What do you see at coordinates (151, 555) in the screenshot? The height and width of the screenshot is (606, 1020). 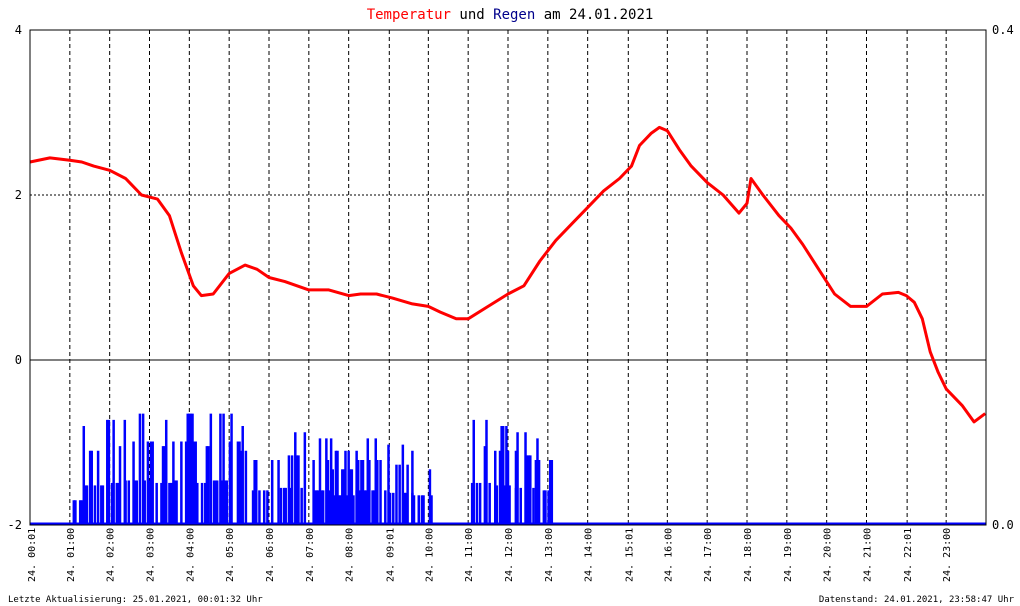 I see `x-tick-label: 24. 03:00` at bounding box center [151, 555].